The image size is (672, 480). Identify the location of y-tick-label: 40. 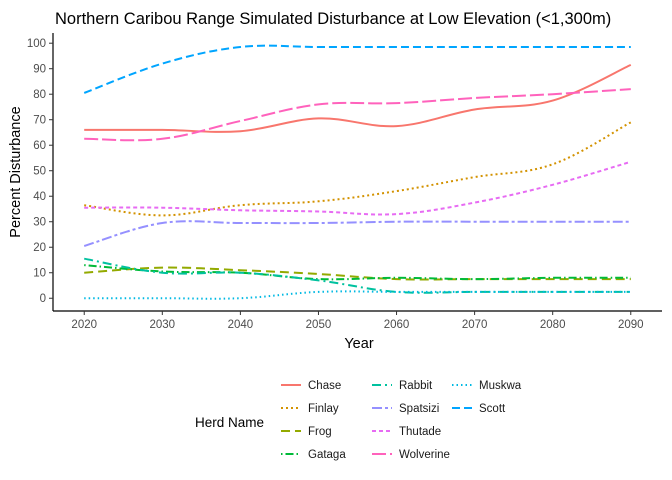
(39, 197).